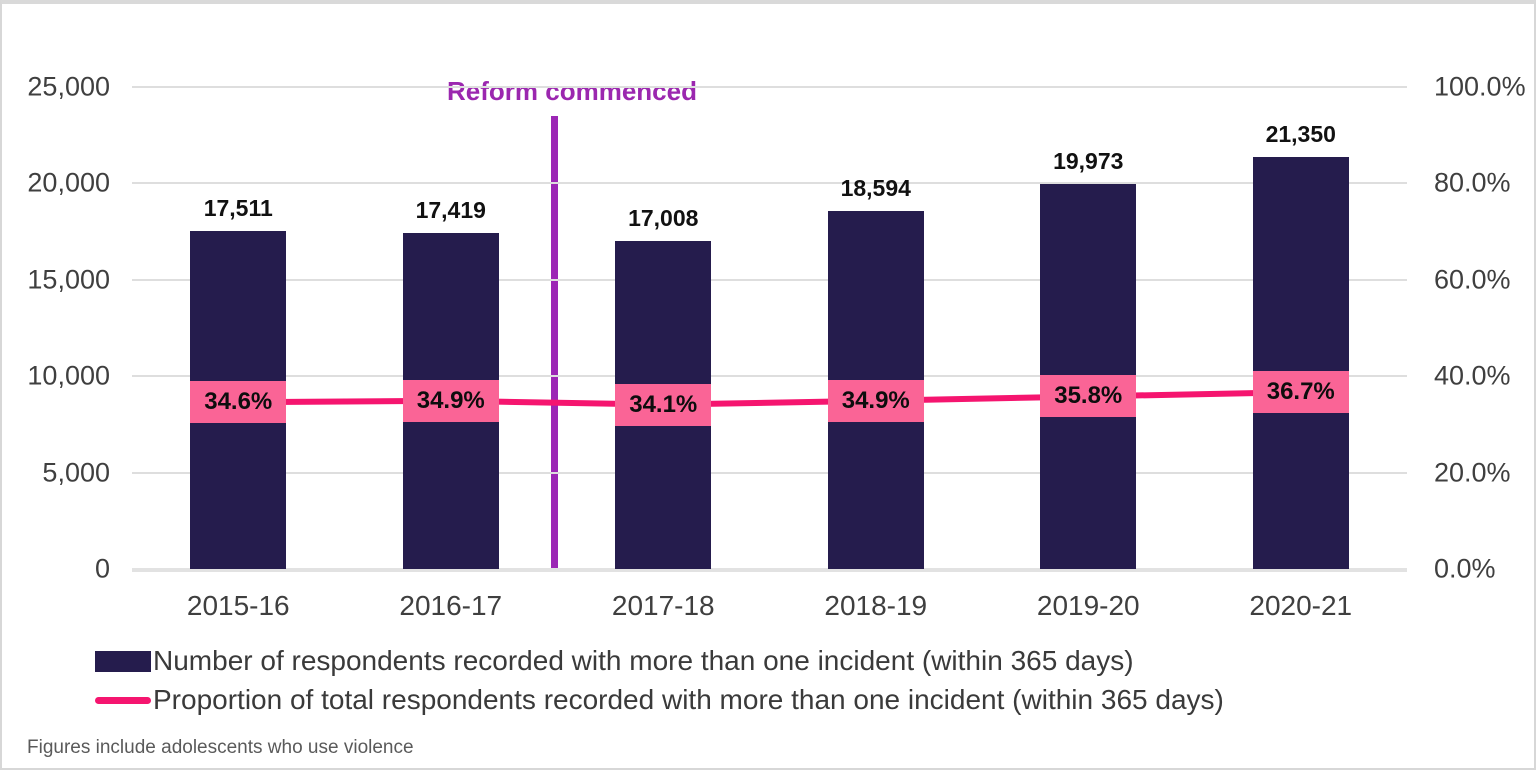 This screenshot has height=770, width=1536. Describe the element at coordinates (1088, 396) in the screenshot. I see `proportion-data-label: 35.8%` at that location.